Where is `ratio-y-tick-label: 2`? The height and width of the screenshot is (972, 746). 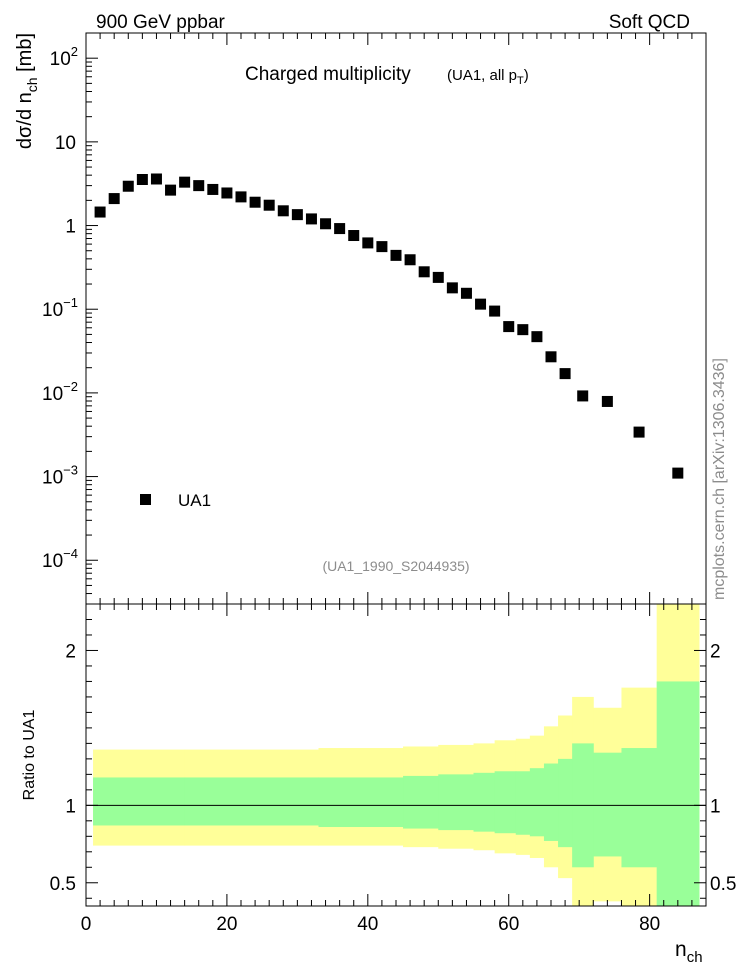
ratio-y-tick-label: 2 is located at coordinates (70, 651).